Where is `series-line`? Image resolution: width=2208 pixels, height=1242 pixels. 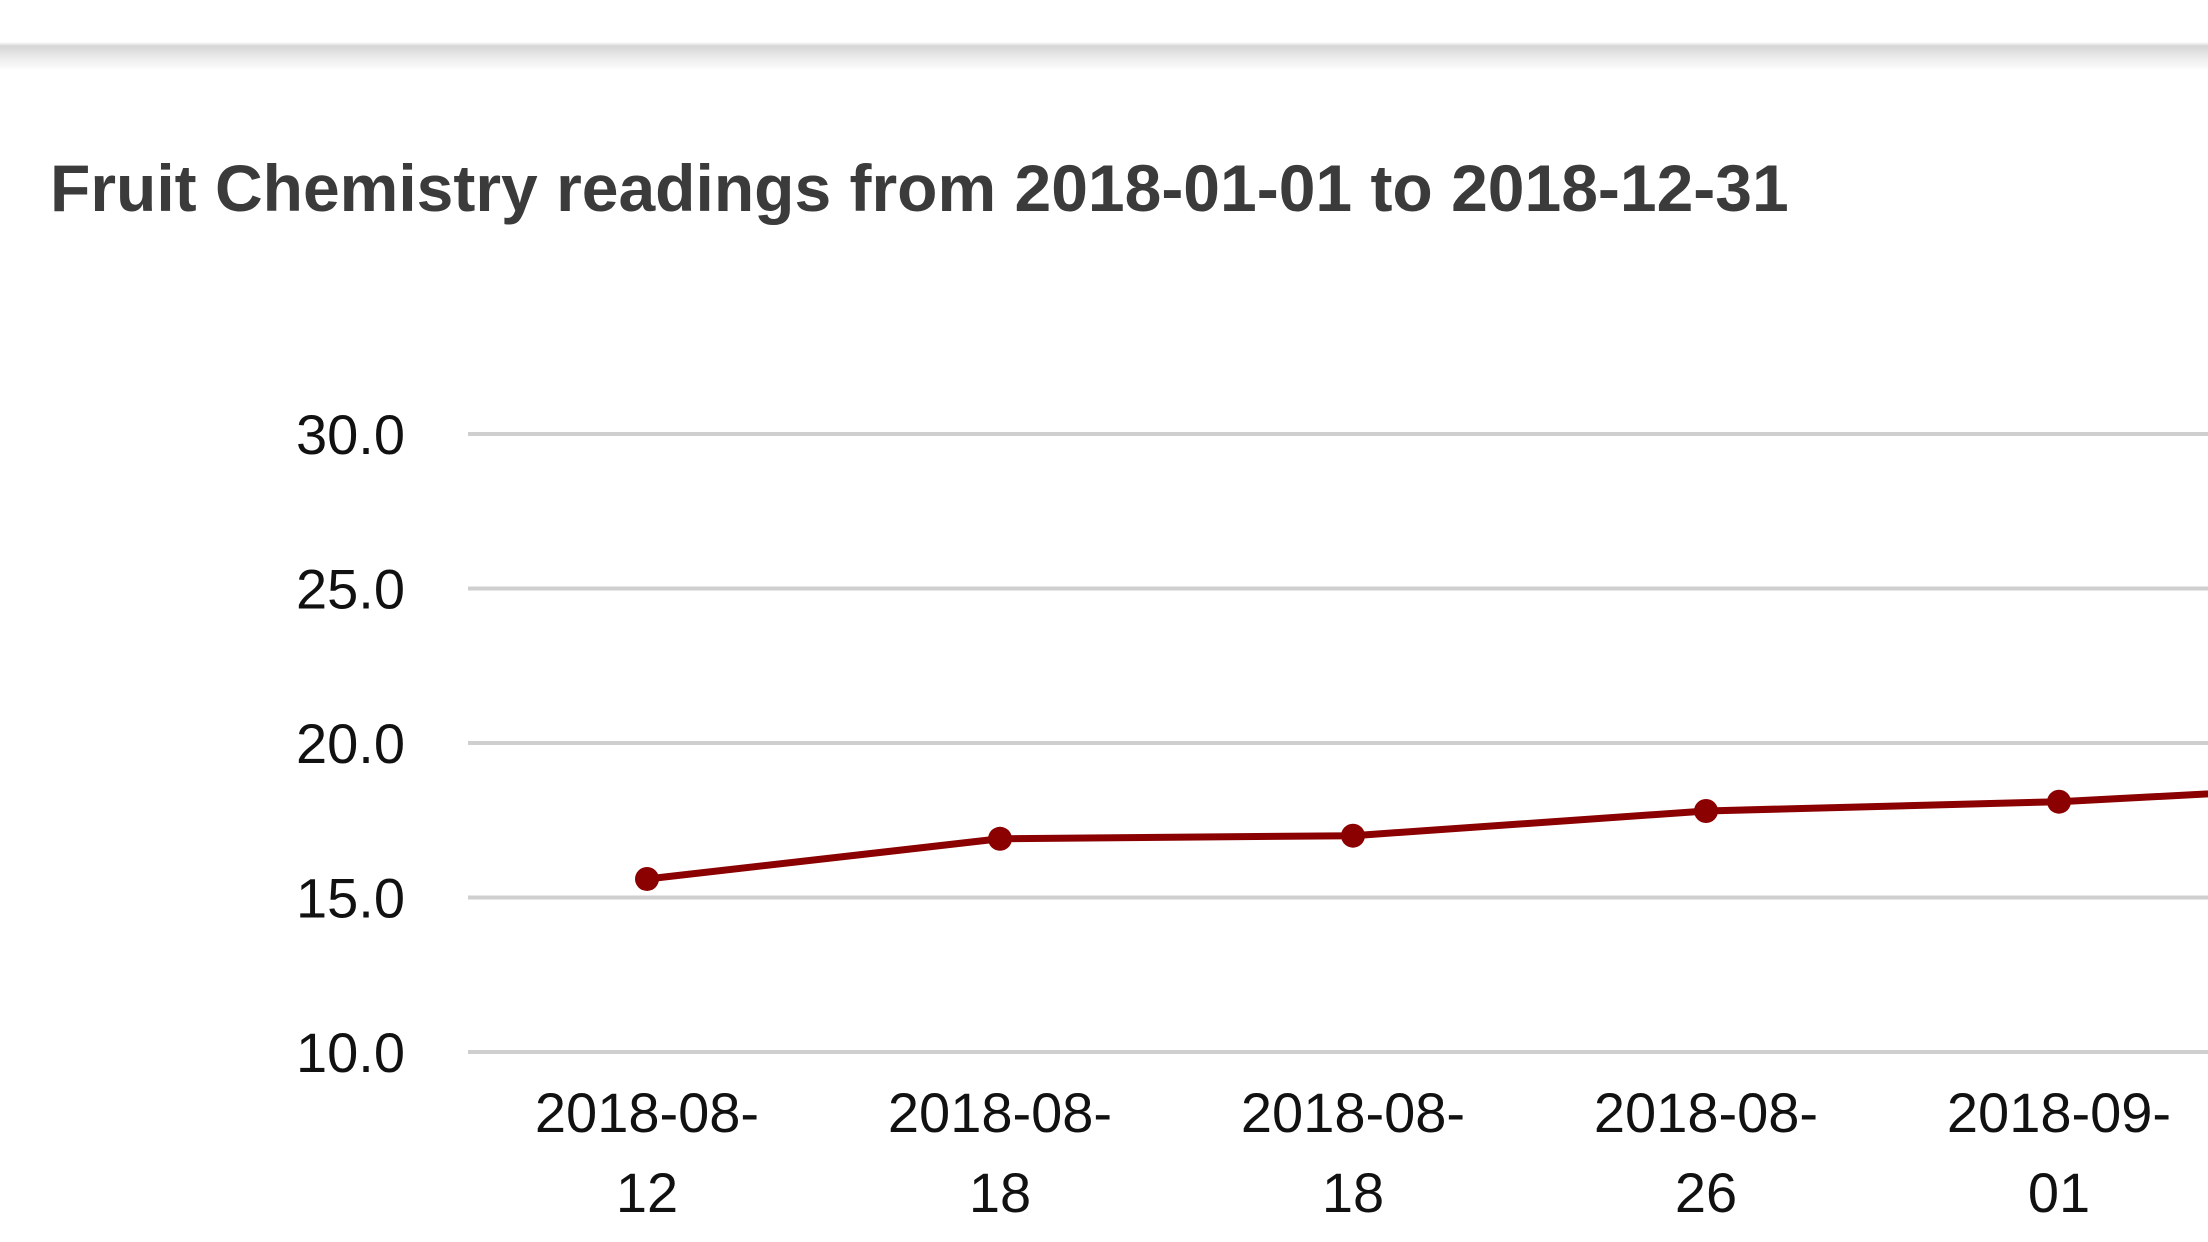 series-line is located at coordinates (1425, 836).